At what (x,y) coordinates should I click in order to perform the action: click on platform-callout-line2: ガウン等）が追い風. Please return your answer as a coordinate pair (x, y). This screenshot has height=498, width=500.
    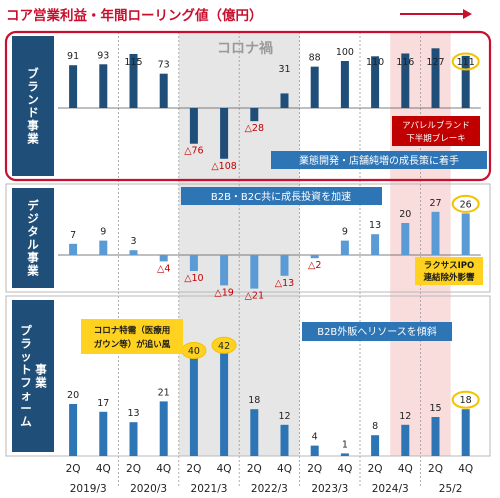
    Looking at the image, I should click on (132, 344).